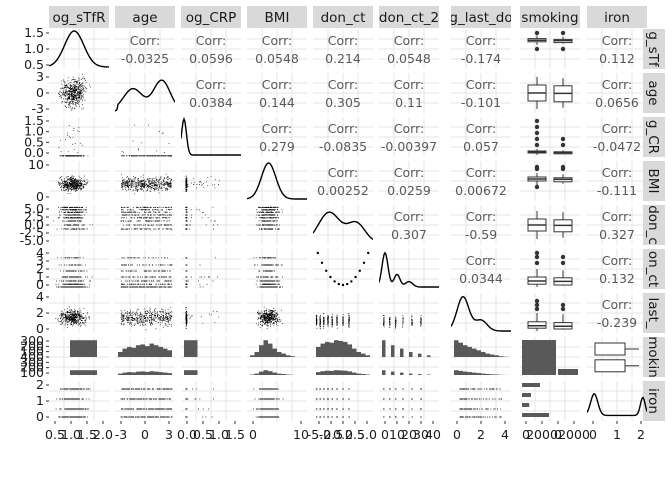 The width and height of the screenshot is (672, 480). What do you see at coordinates (654, 93) in the screenshot?
I see `strip-right-1: age` at bounding box center [654, 93].